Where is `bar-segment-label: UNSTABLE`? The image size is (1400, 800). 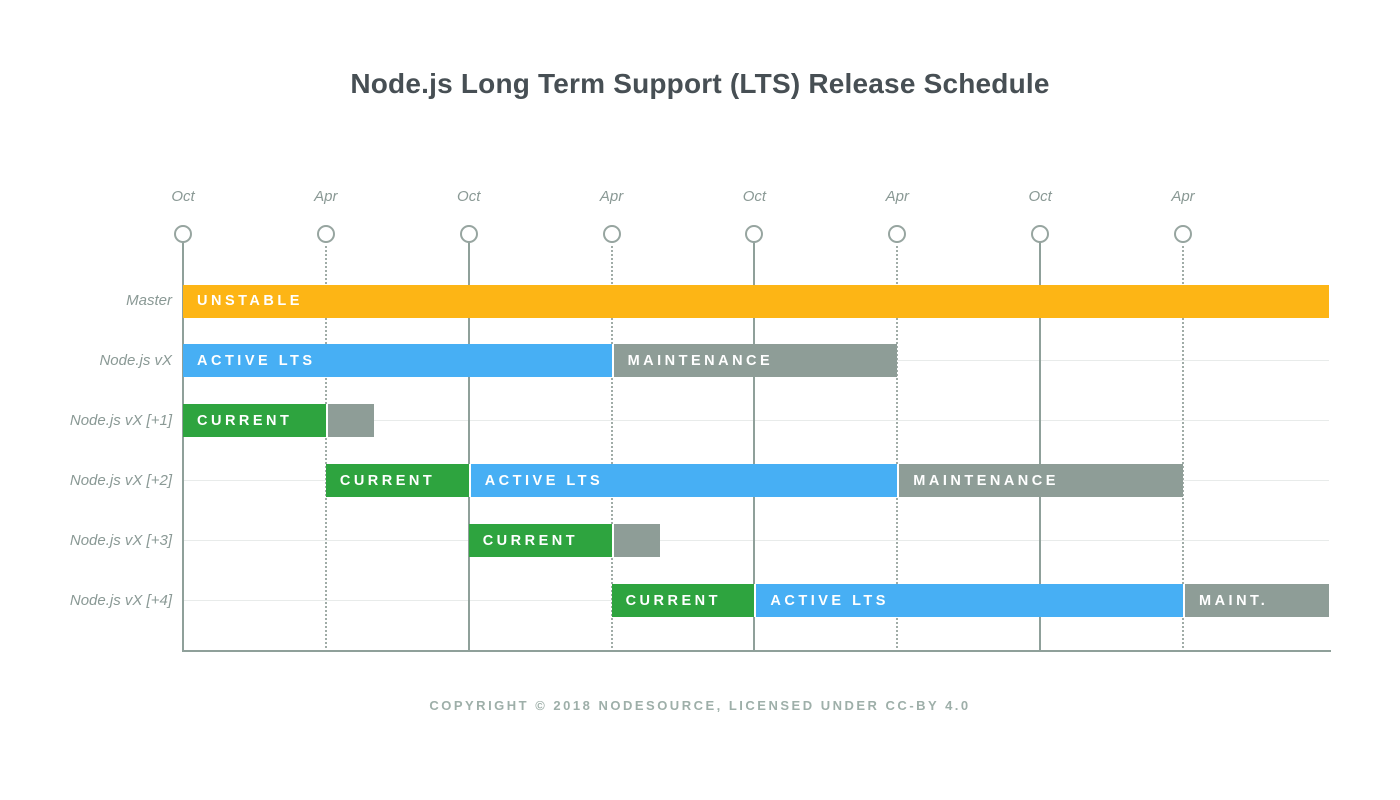
bar-segment-label: UNSTABLE is located at coordinates (250, 301).